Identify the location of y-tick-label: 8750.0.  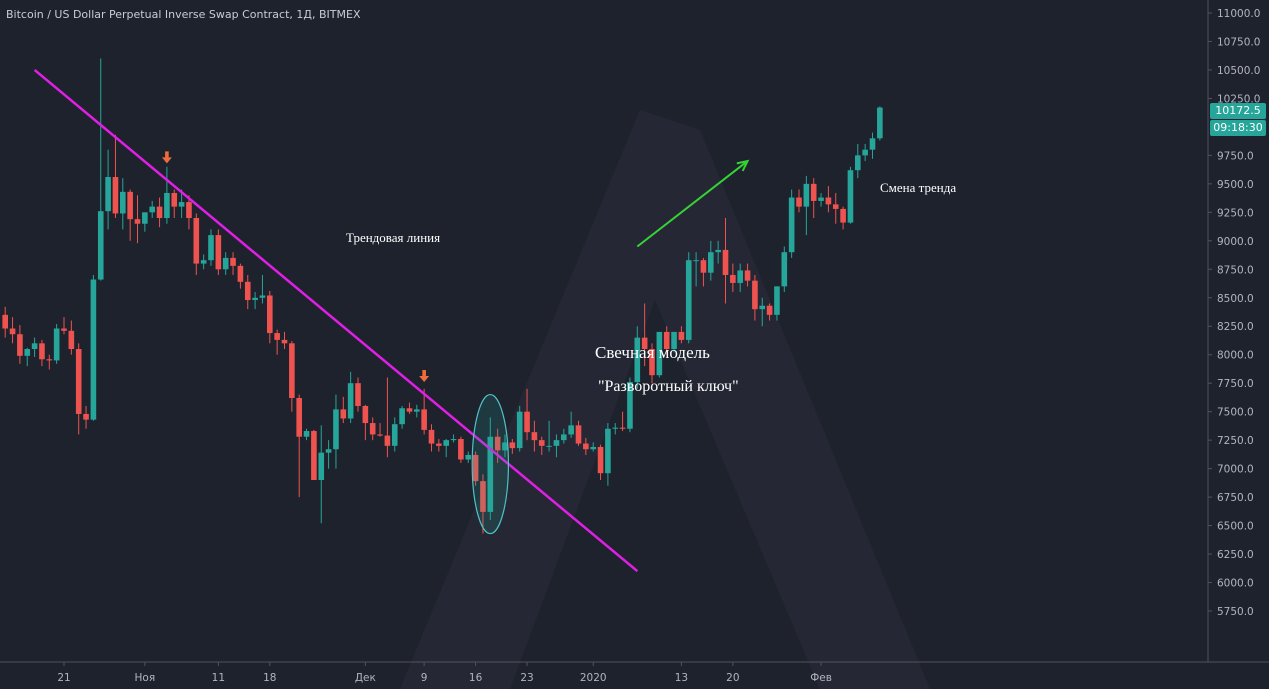
(1235, 270).